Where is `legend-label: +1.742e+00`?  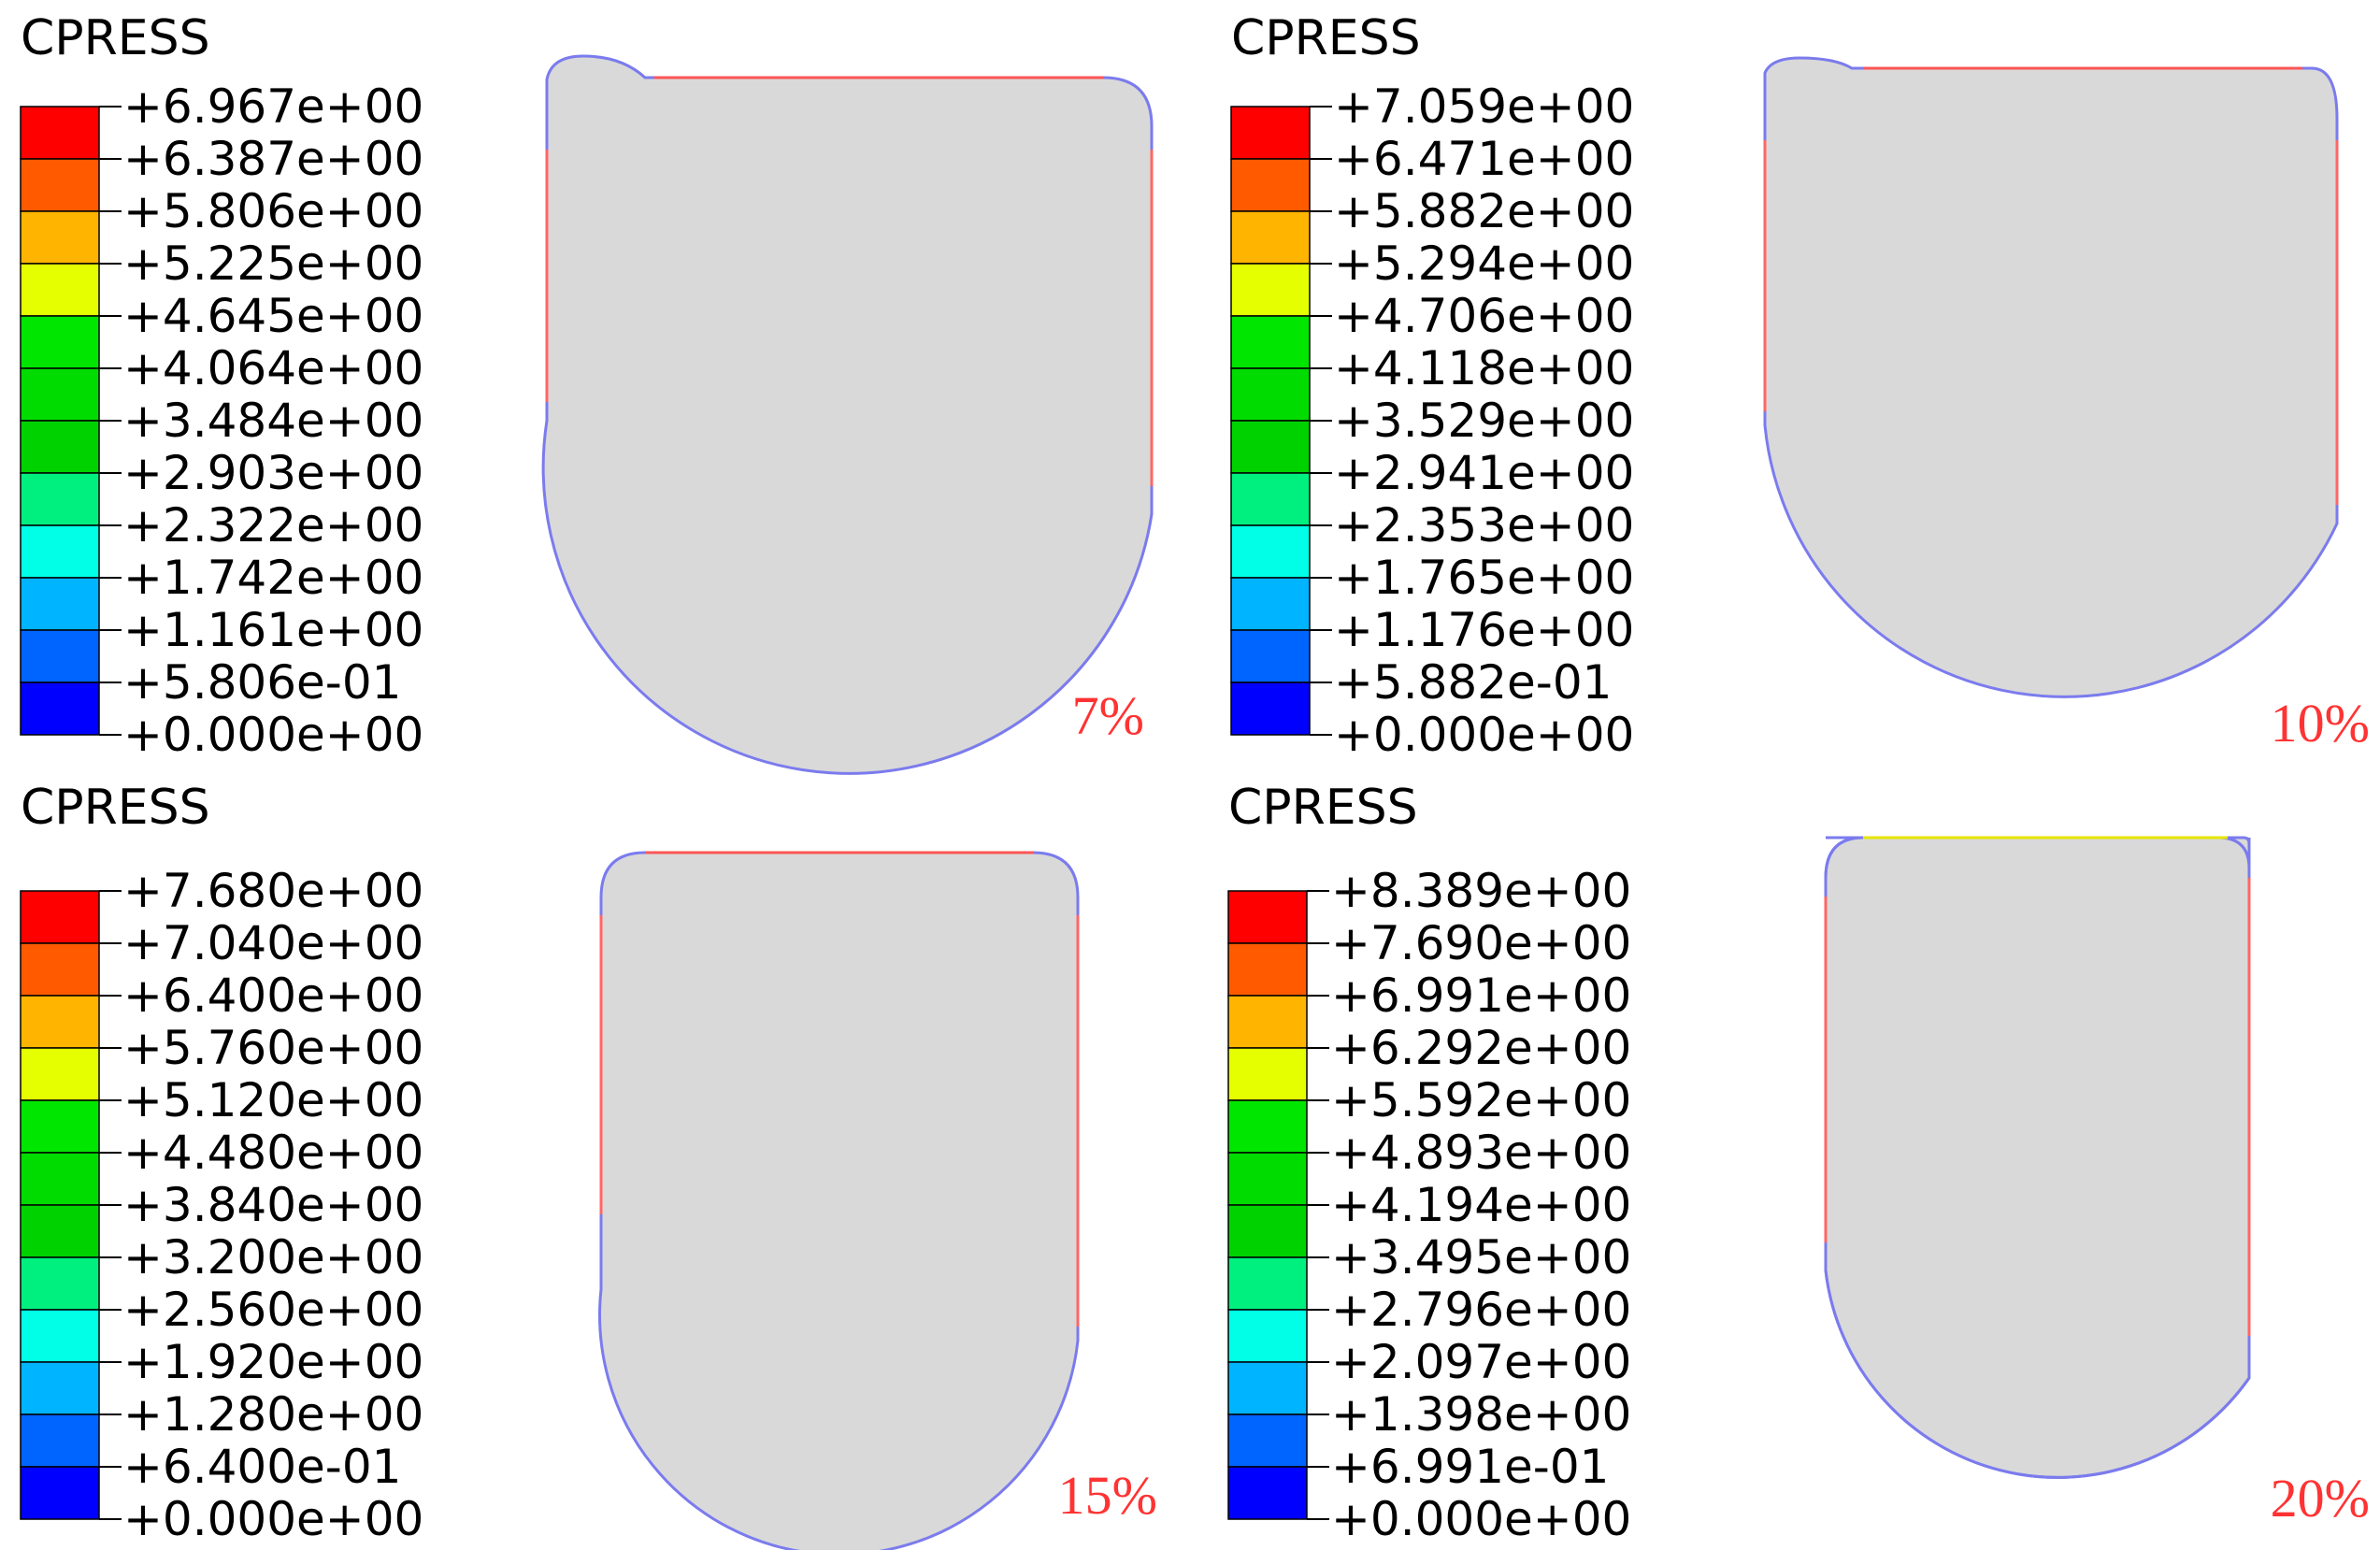
legend-label: +1.742e+00 is located at coordinates (273, 578).